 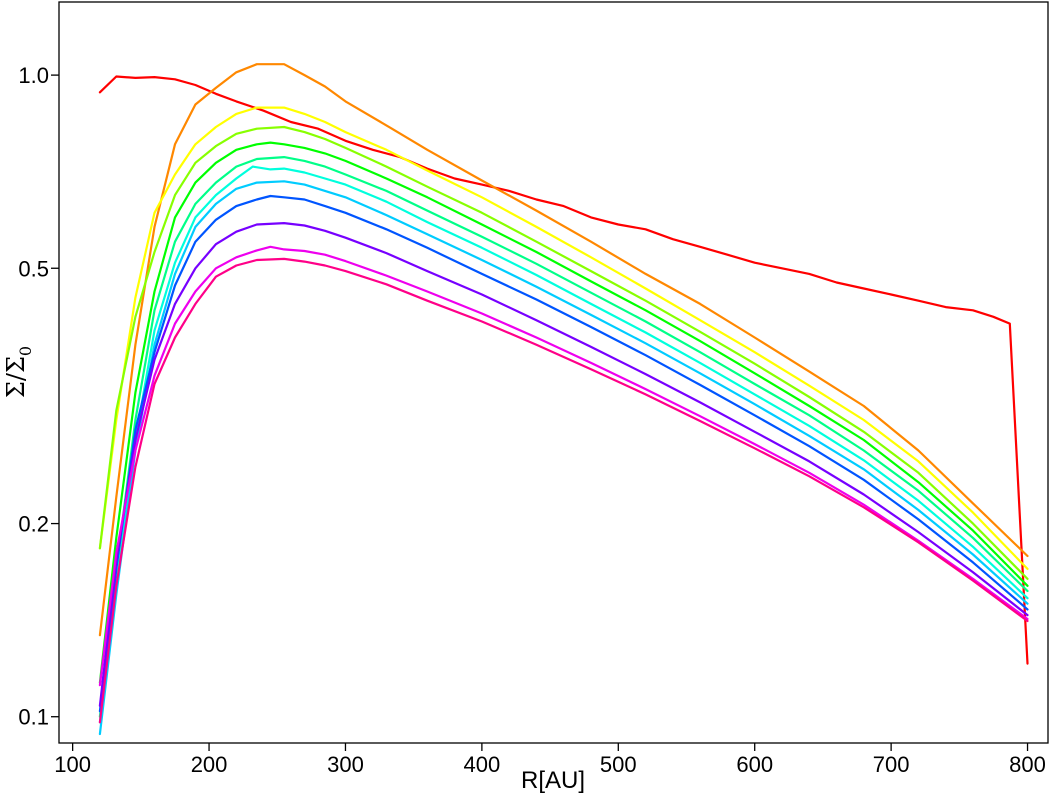 What do you see at coordinates (33, 717) in the screenshot?
I see `y-tick-label: 0.1` at bounding box center [33, 717].